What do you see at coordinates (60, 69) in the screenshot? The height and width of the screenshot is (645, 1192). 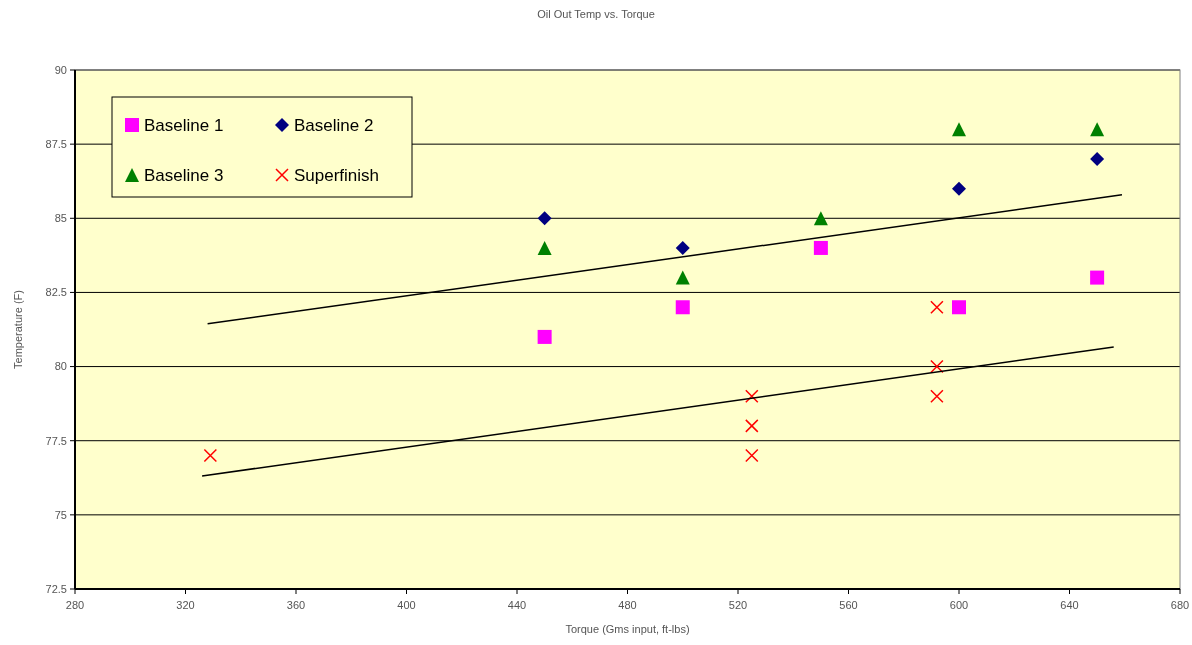 I see `y-tick-label: 90` at bounding box center [60, 69].